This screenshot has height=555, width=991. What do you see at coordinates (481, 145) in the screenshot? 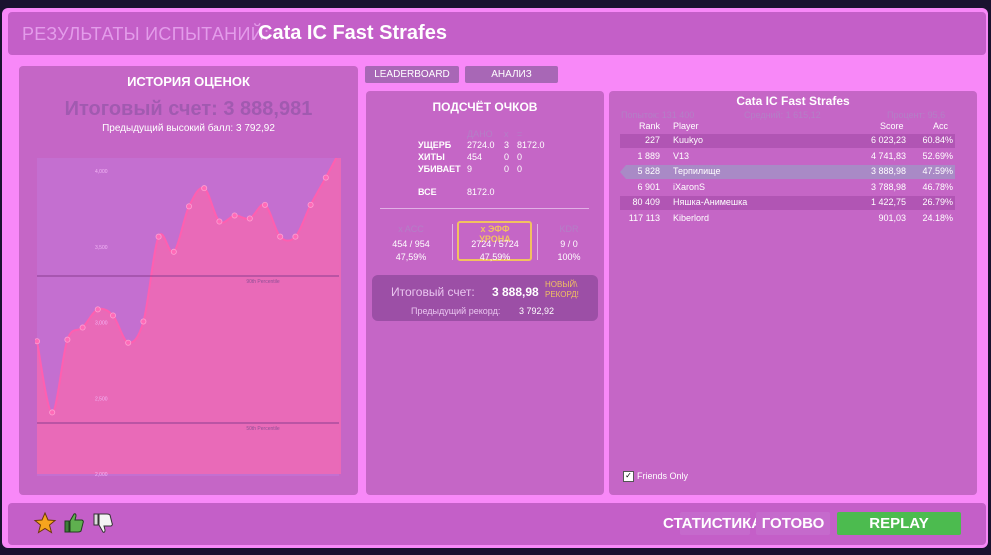
I see `row-damage-given: 2724.0` at bounding box center [481, 145].